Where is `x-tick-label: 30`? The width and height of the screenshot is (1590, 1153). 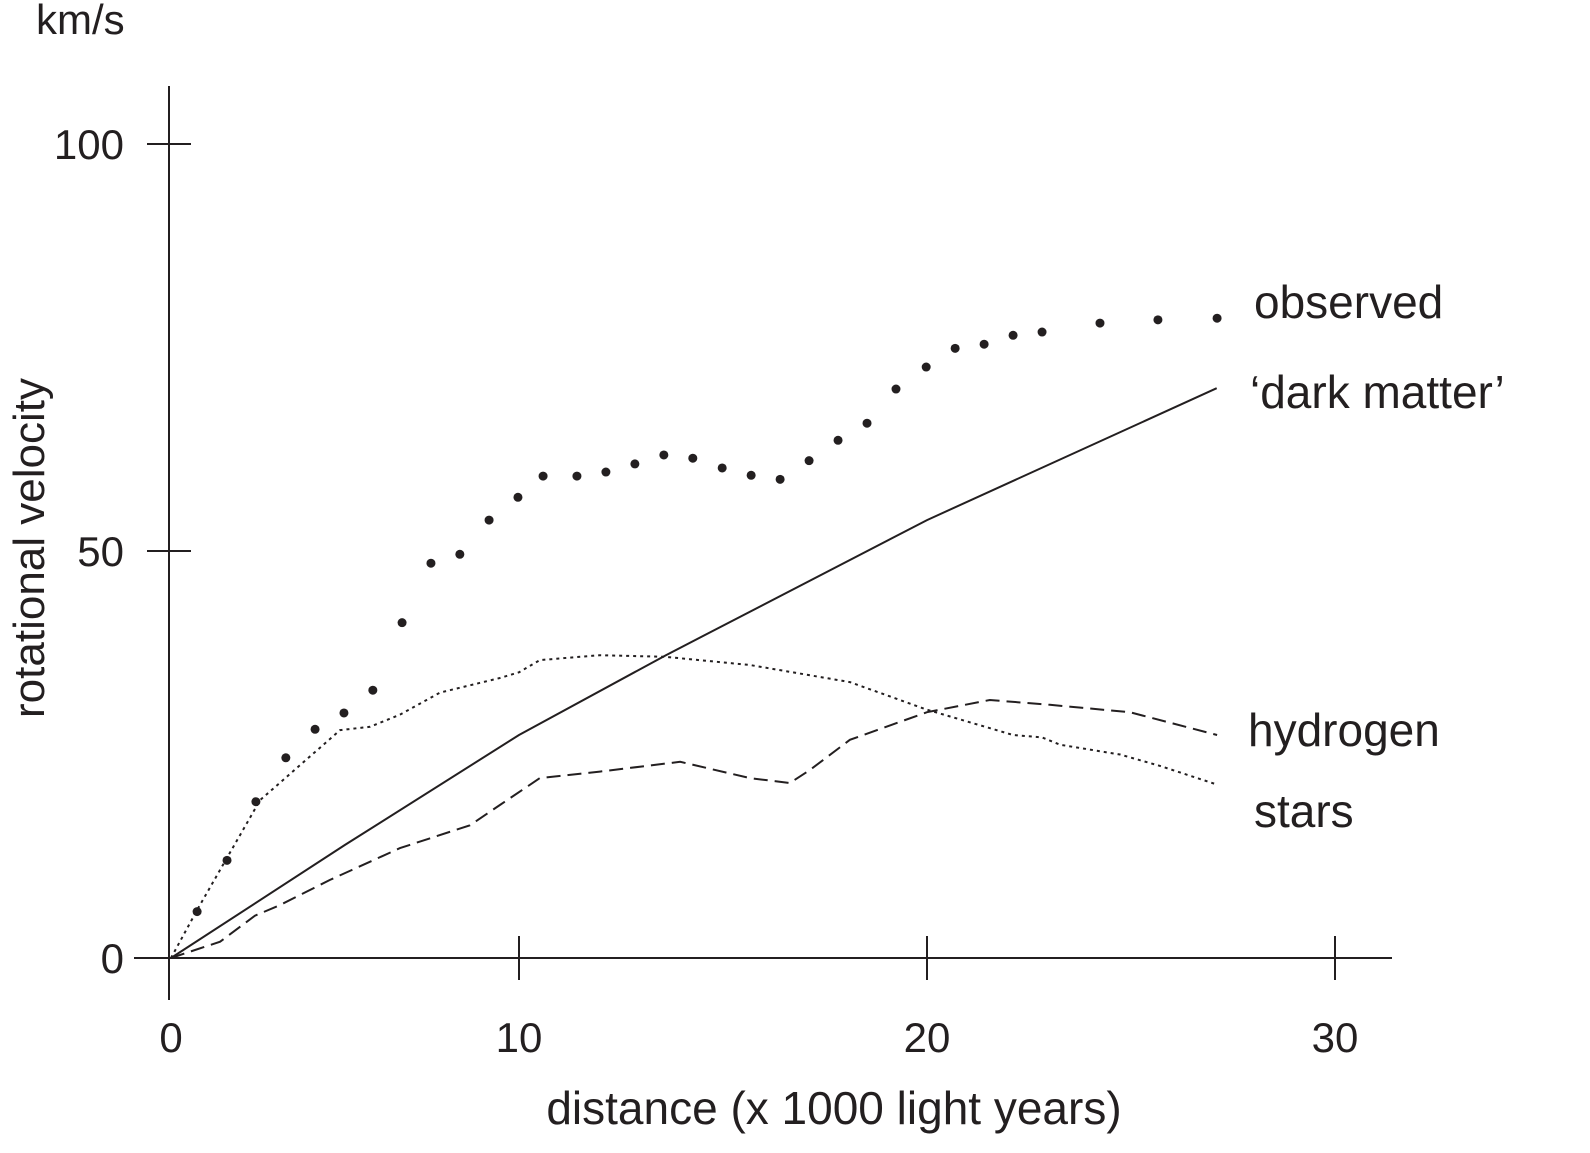
x-tick-label: 30 is located at coordinates (1335, 1037).